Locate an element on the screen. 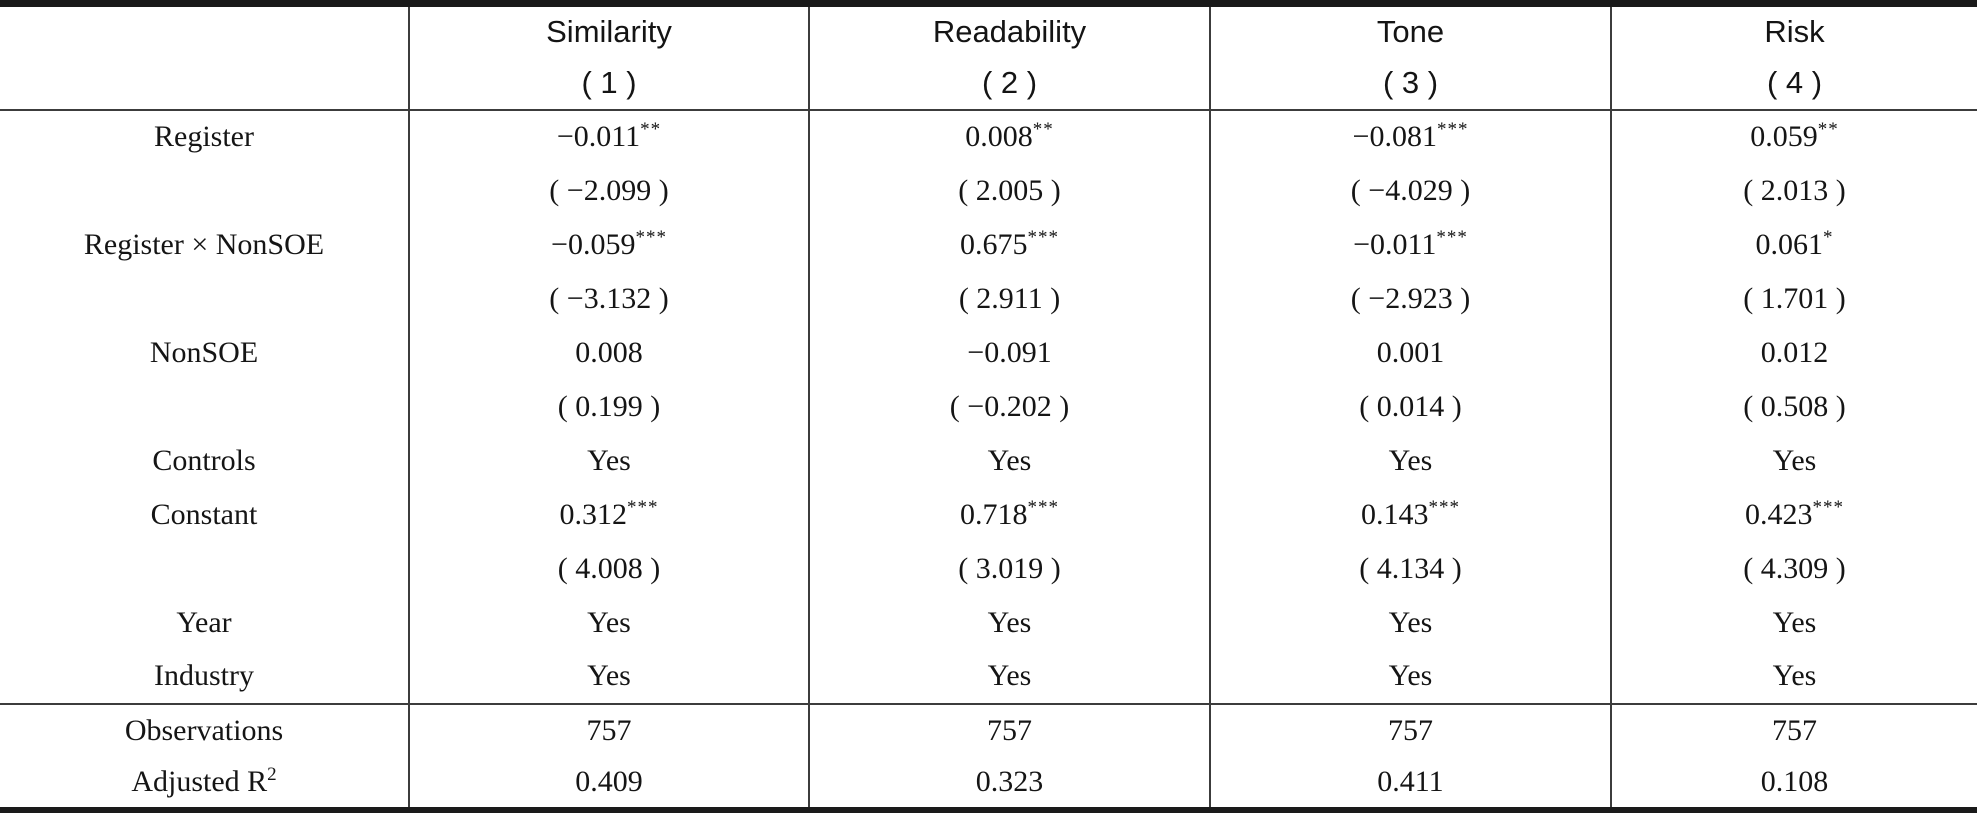 This screenshot has width=1977, height=813. coef-cell: 0.143*** is located at coordinates (1410, 514).